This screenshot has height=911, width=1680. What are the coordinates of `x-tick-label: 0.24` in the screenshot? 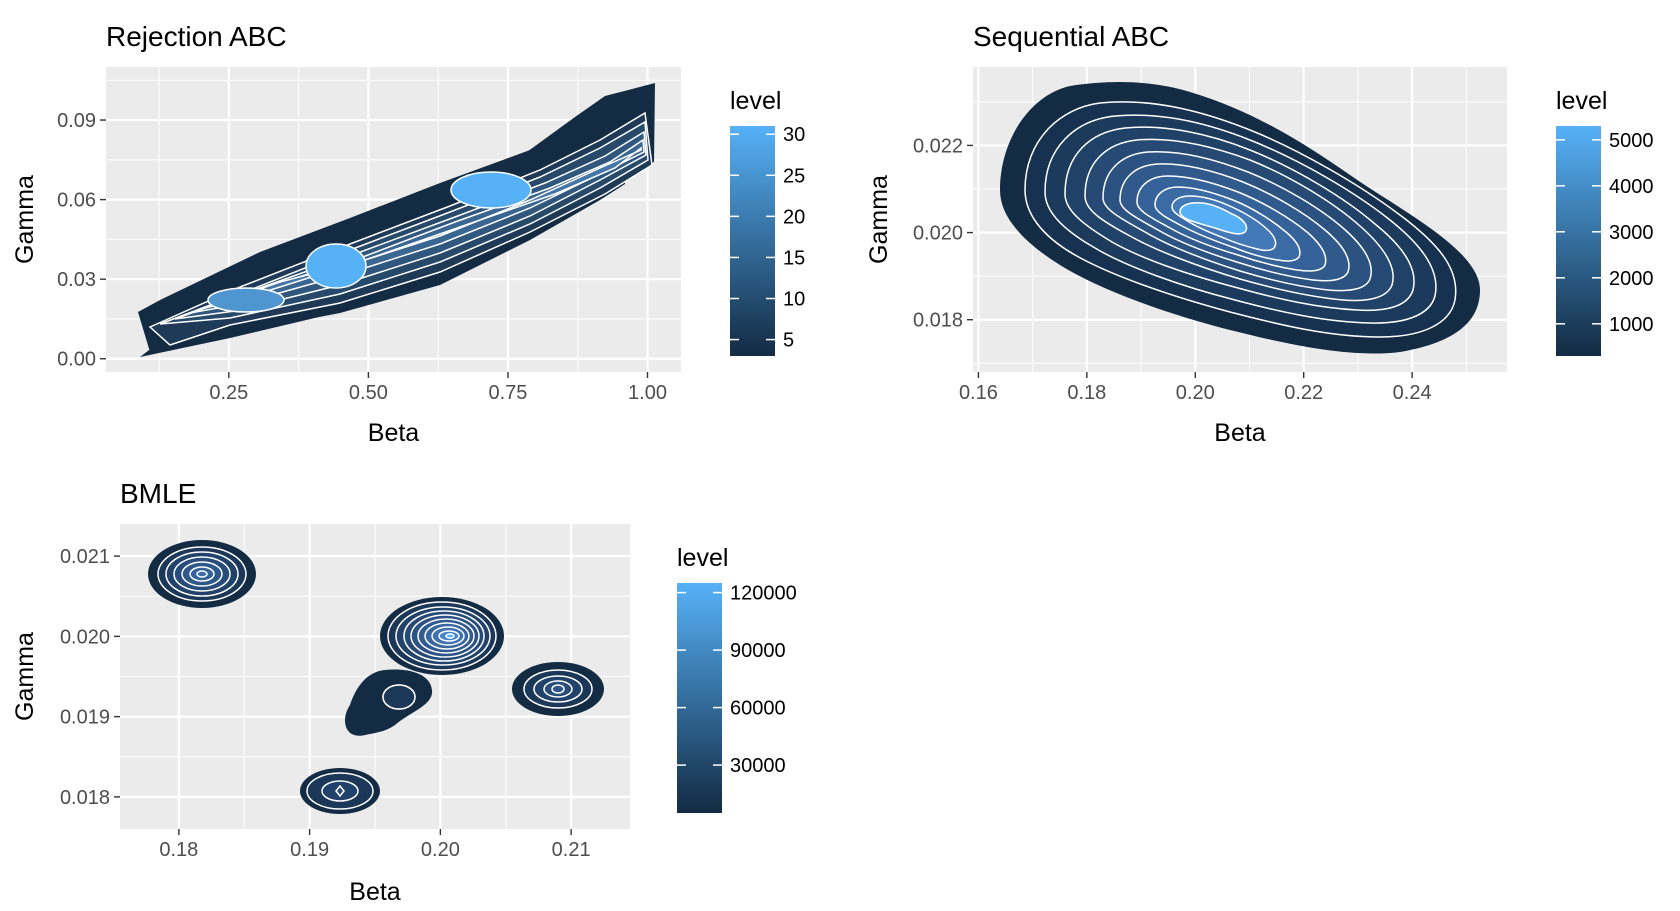 It's located at (1412, 393).